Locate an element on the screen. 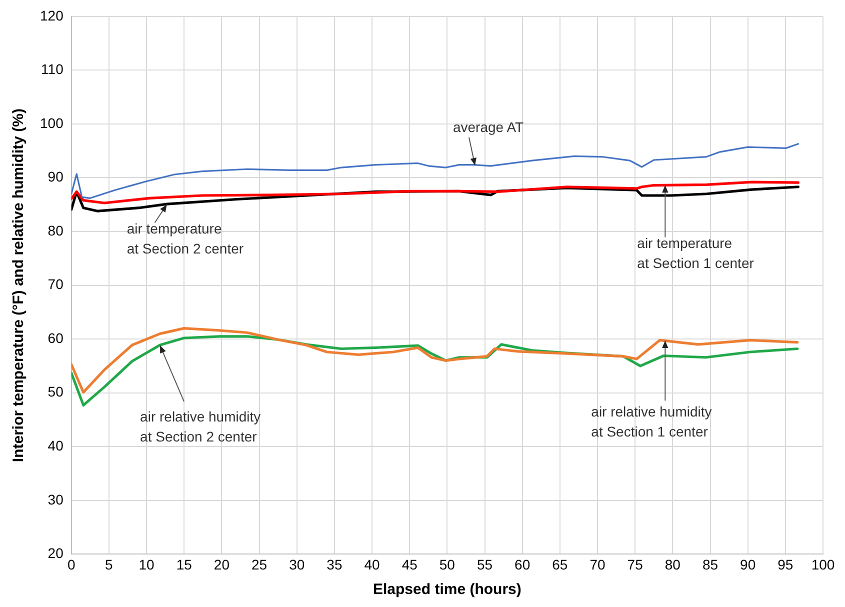 Image resolution: width=845 pixels, height=607 pixels. x-tick-label: 75 is located at coordinates (635, 564).